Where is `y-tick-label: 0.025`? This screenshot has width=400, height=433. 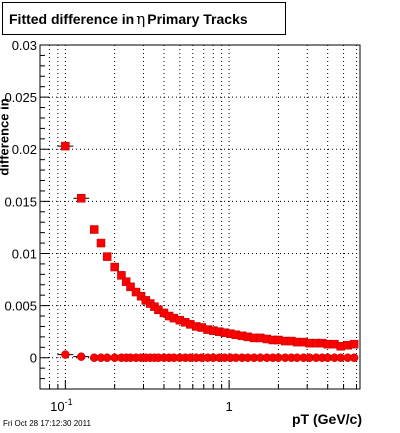
y-tick-label: 0.025 is located at coordinates (20, 97).